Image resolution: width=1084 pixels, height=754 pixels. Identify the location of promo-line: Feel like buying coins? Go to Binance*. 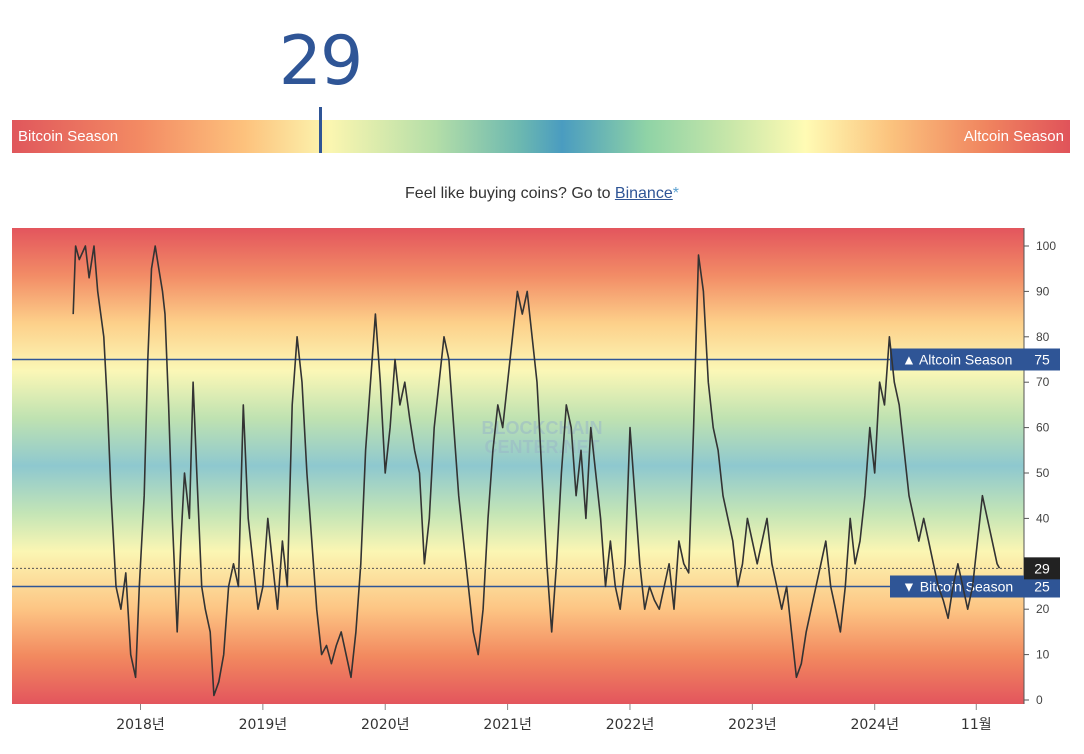
(542, 194).